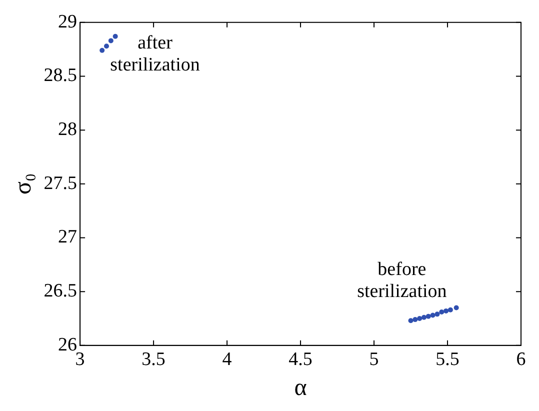  Describe the element at coordinates (300, 359) in the screenshot. I see `x-tick-label: 4.5` at that location.